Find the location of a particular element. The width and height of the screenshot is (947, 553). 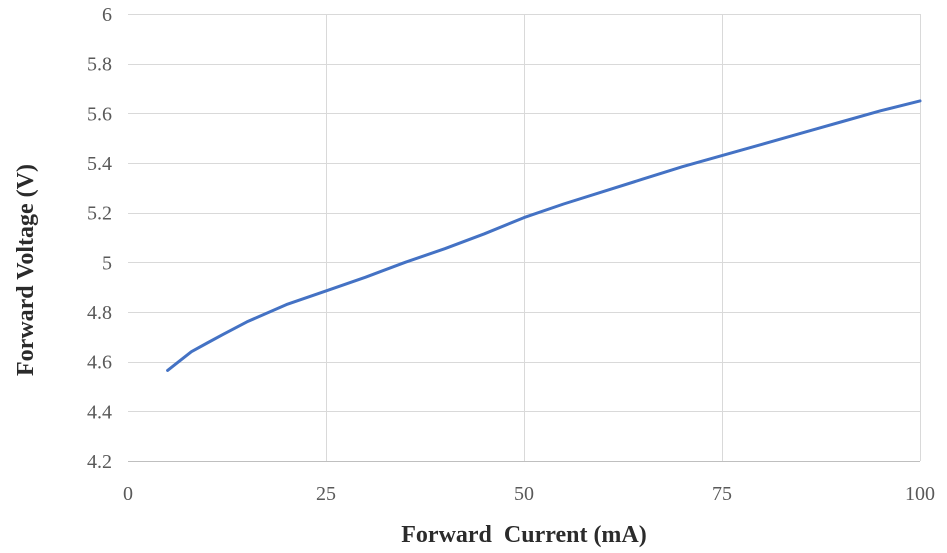

x-tick-labels: 0 25 50 75 100 is located at coordinates (529, 494).